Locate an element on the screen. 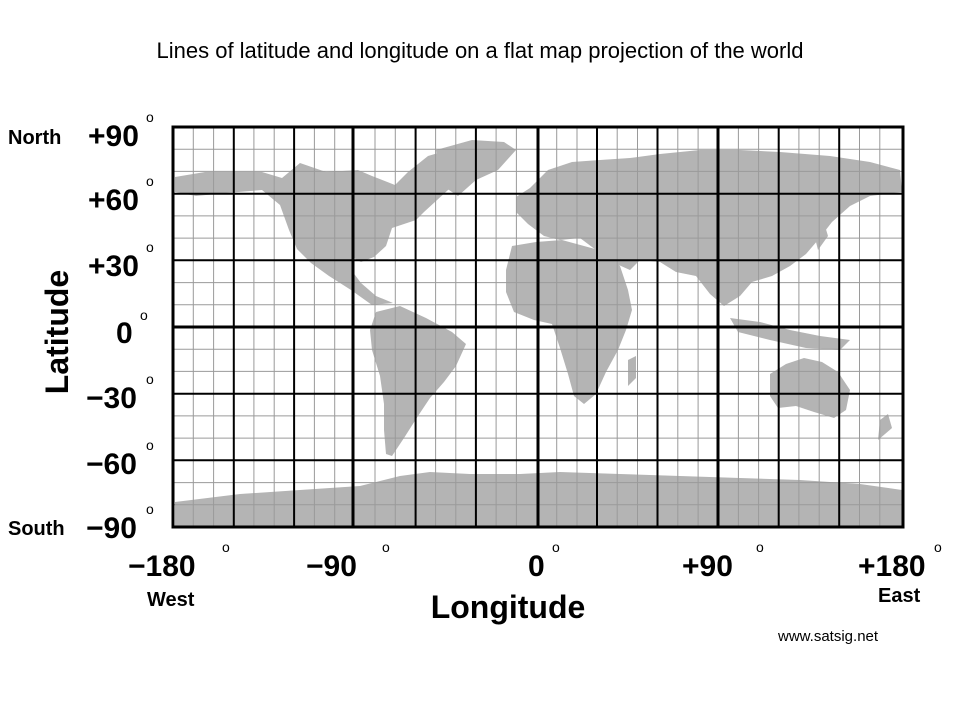 The image size is (960, 720). eurasia is located at coordinates (709, 228).